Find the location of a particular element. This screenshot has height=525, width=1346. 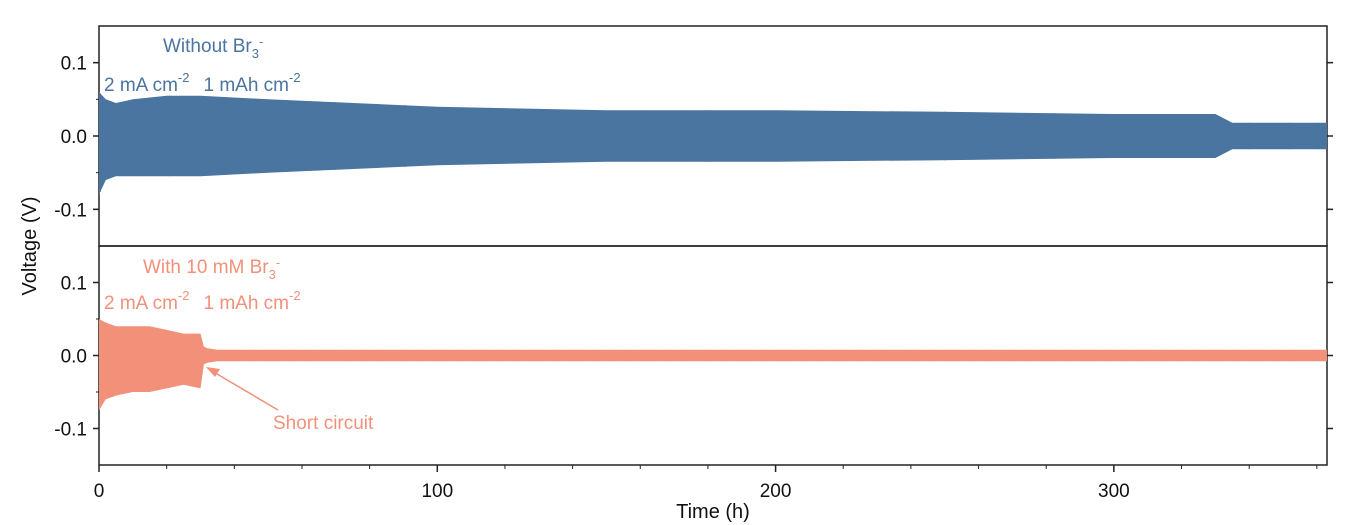

bottom-y-tick-label: -0.1 is located at coordinates (70, 430).